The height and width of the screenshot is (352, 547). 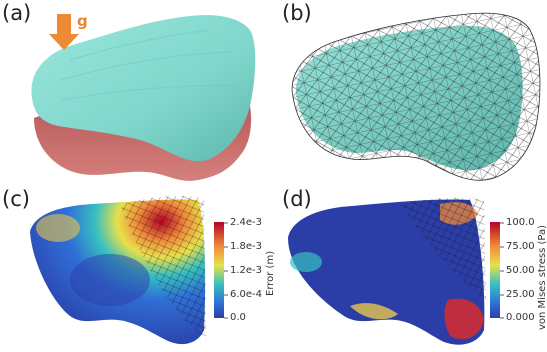 What do you see at coordinates (150, 65) in the screenshot?
I see `panel-a-shading` at bounding box center [150, 65].